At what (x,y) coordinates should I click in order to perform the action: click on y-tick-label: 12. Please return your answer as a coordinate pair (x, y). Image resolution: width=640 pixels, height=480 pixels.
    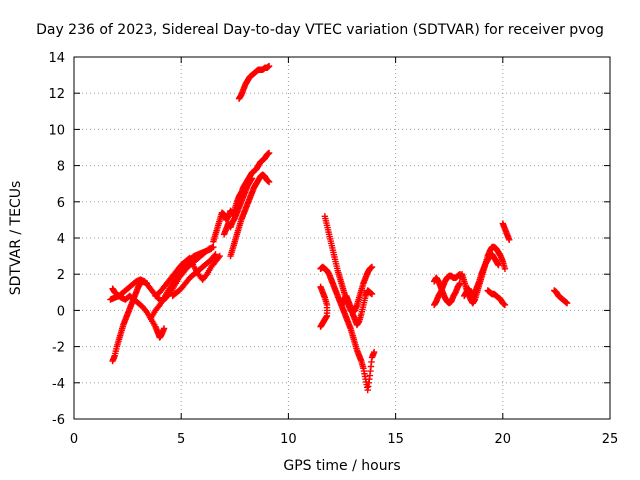
    Looking at the image, I should click on (56, 94).